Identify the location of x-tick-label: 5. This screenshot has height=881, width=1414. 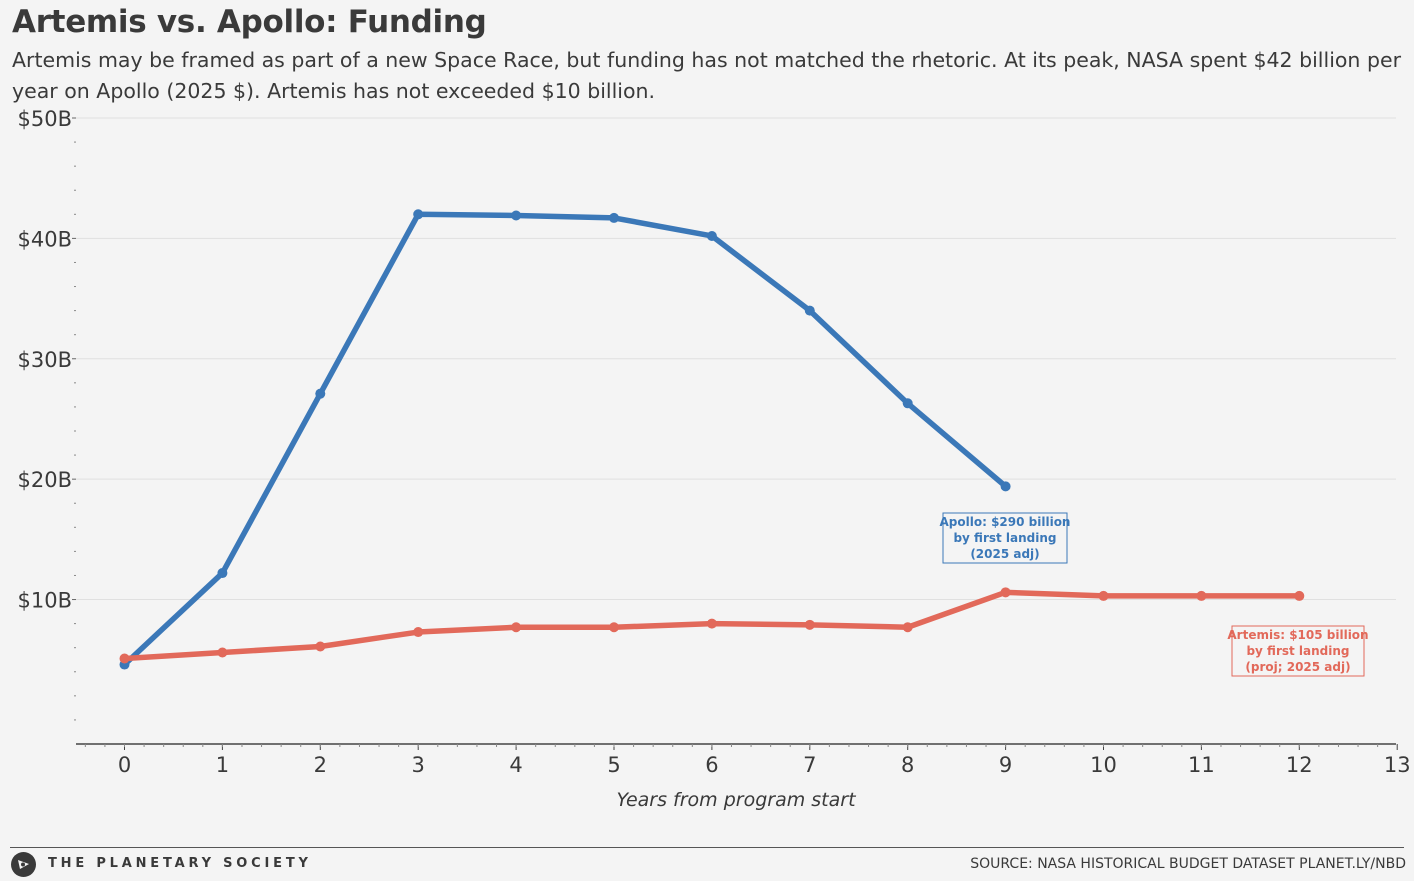
(613, 765).